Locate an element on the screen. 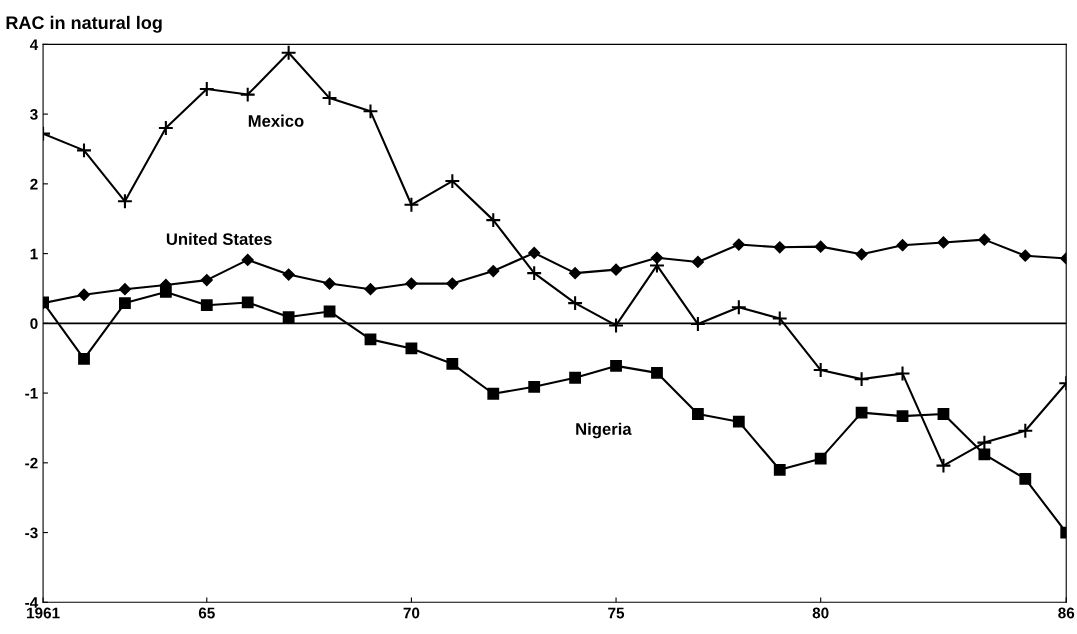 This screenshot has height=634, width=1077. y-axis-title: RAC in natural log is located at coordinates (84, 24).